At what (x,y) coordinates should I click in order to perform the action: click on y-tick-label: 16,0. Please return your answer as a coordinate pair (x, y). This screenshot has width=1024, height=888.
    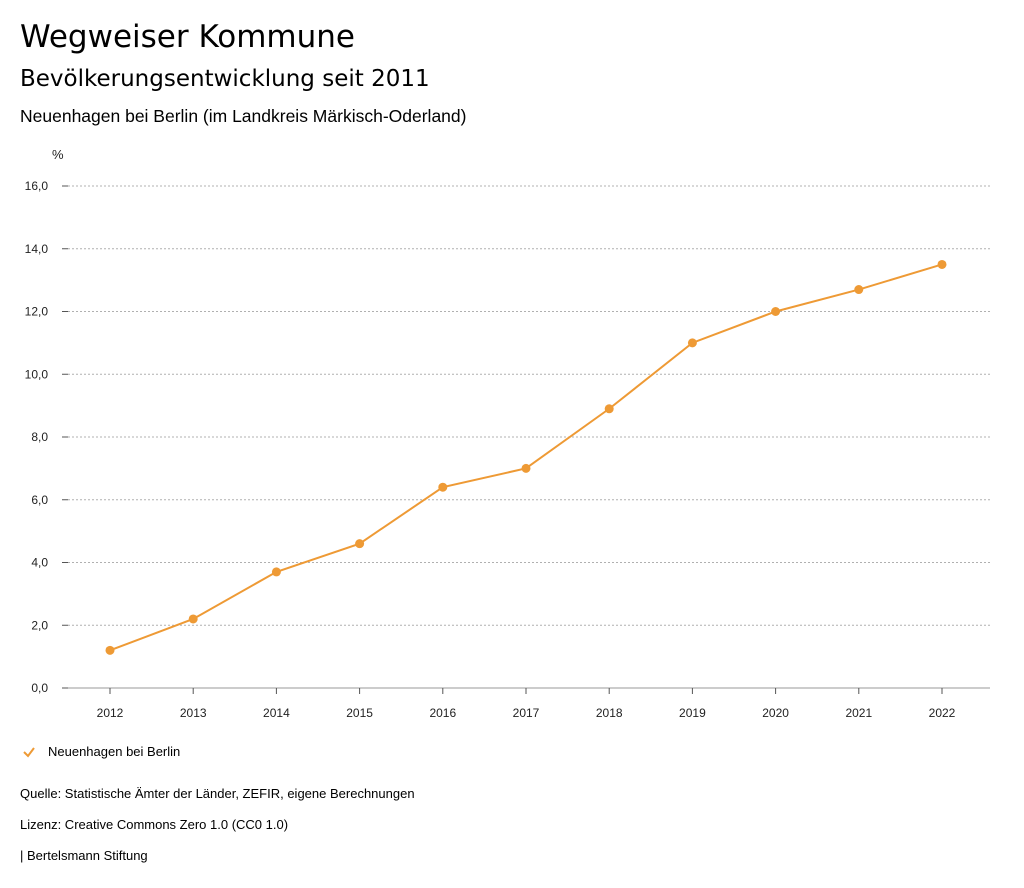
    Looking at the image, I should click on (37, 186).